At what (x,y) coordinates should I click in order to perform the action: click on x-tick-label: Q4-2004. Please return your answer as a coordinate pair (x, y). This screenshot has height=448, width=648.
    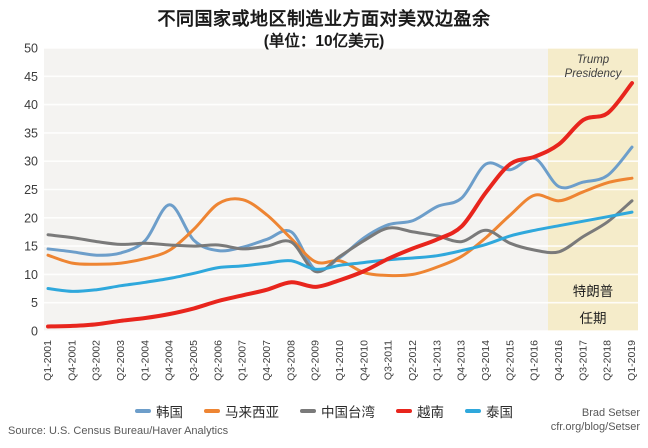
    Looking at the image, I should click on (170, 360).